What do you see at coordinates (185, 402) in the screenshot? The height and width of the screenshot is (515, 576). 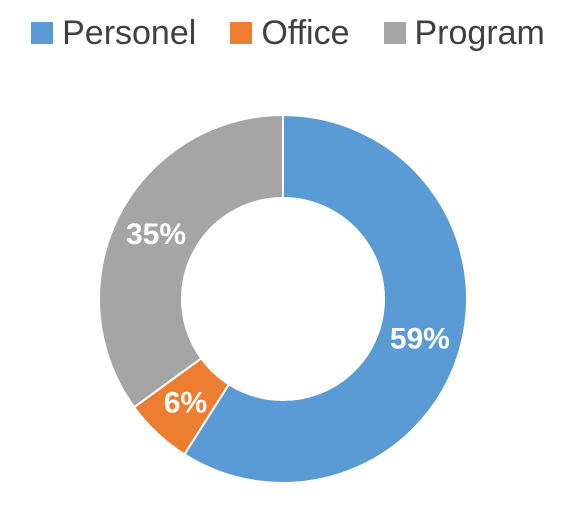 I see `data-label-office: 6%` at bounding box center [185, 402].